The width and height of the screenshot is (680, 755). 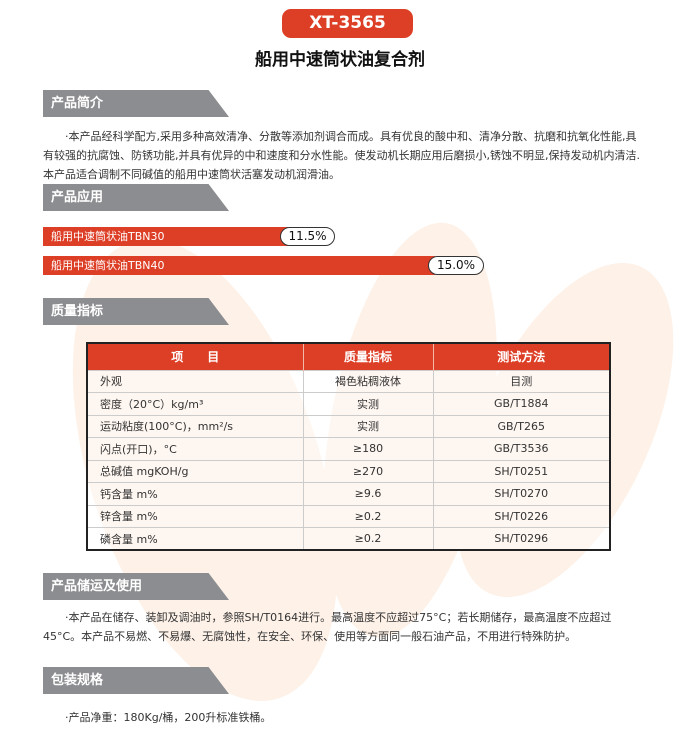 I want to click on section-storage-heading: 产品储运及使用, so click(x=136, y=586).